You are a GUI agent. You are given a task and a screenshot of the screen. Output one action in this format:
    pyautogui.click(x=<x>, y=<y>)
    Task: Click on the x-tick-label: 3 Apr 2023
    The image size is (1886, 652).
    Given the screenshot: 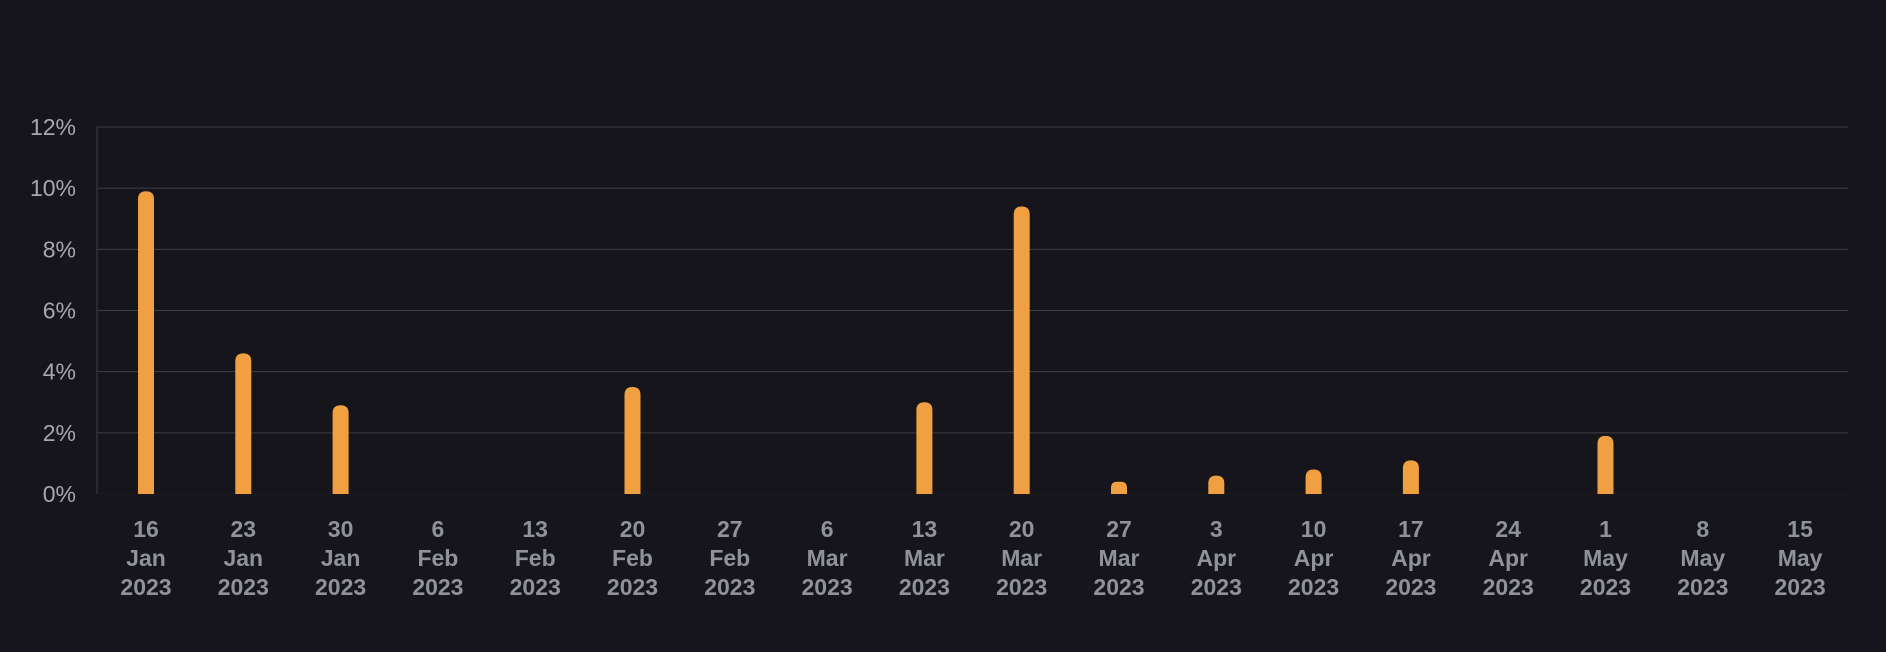 What is the action you would take?
    pyautogui.click(x=1216, y=558)
    